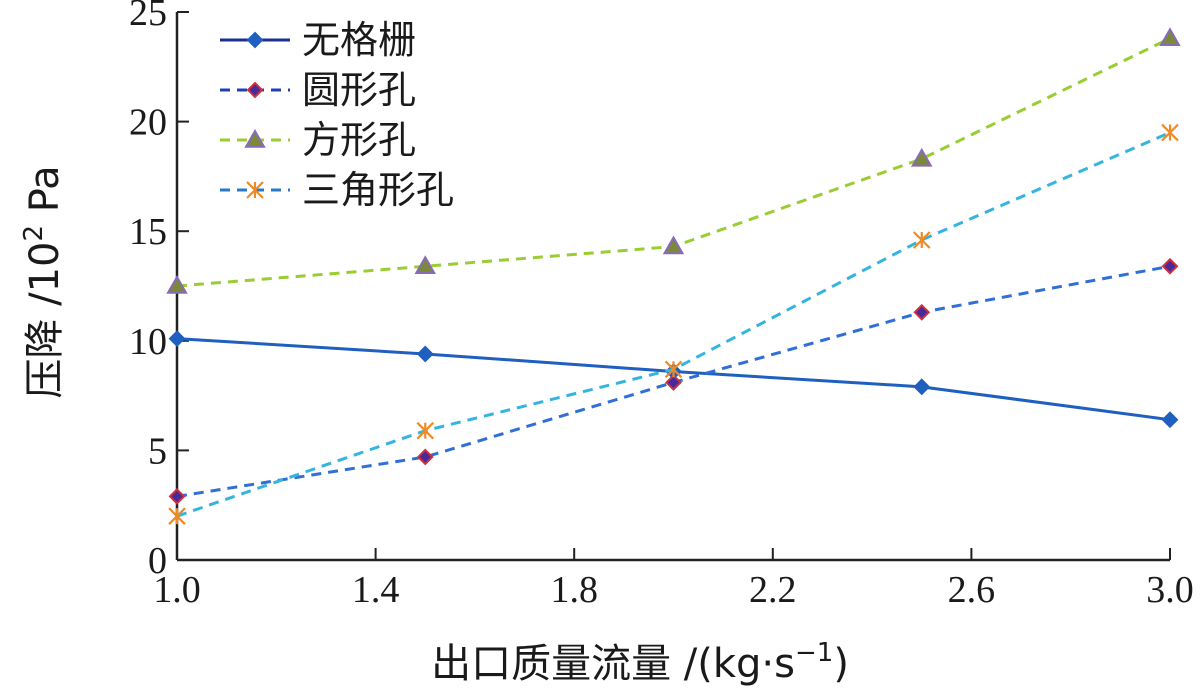 This screenshot has width=1200, height=688. Describe the element at coordinates (148, 123) in the screenshot. I see `y-tick-label: 20` at that location.